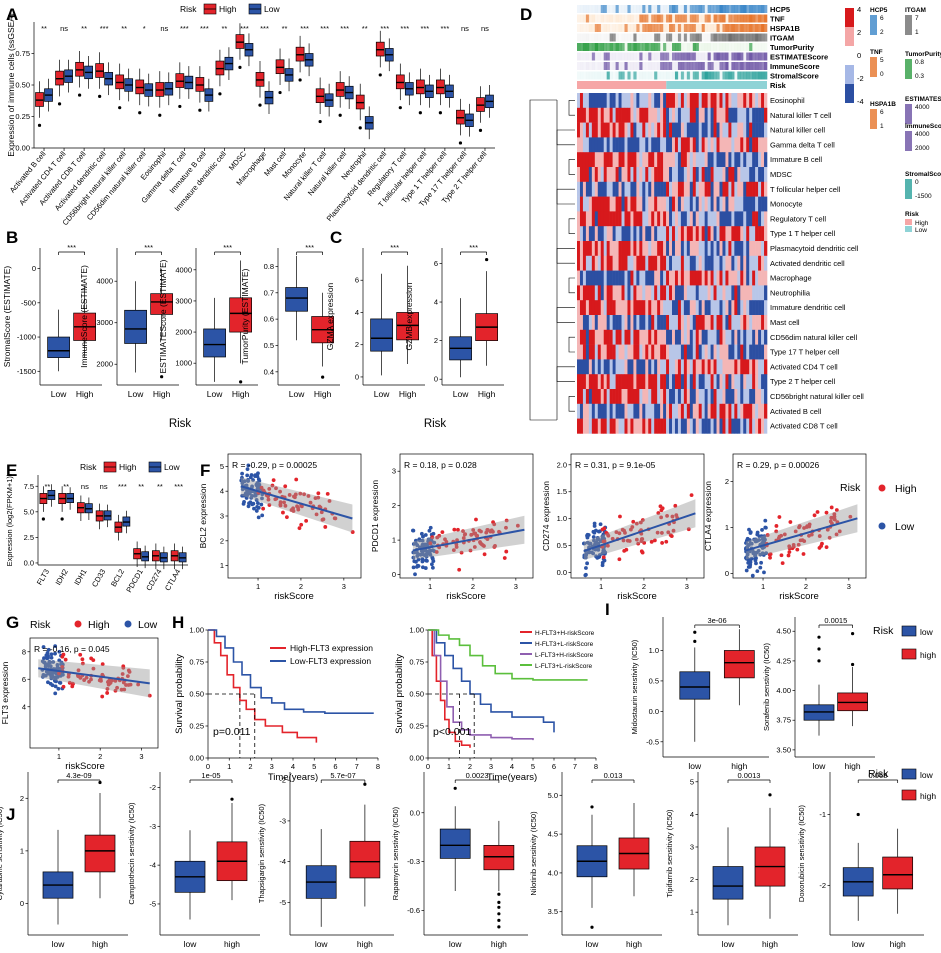  I want to click on panel-g-x-tick-label: 1, so click(59, 756).